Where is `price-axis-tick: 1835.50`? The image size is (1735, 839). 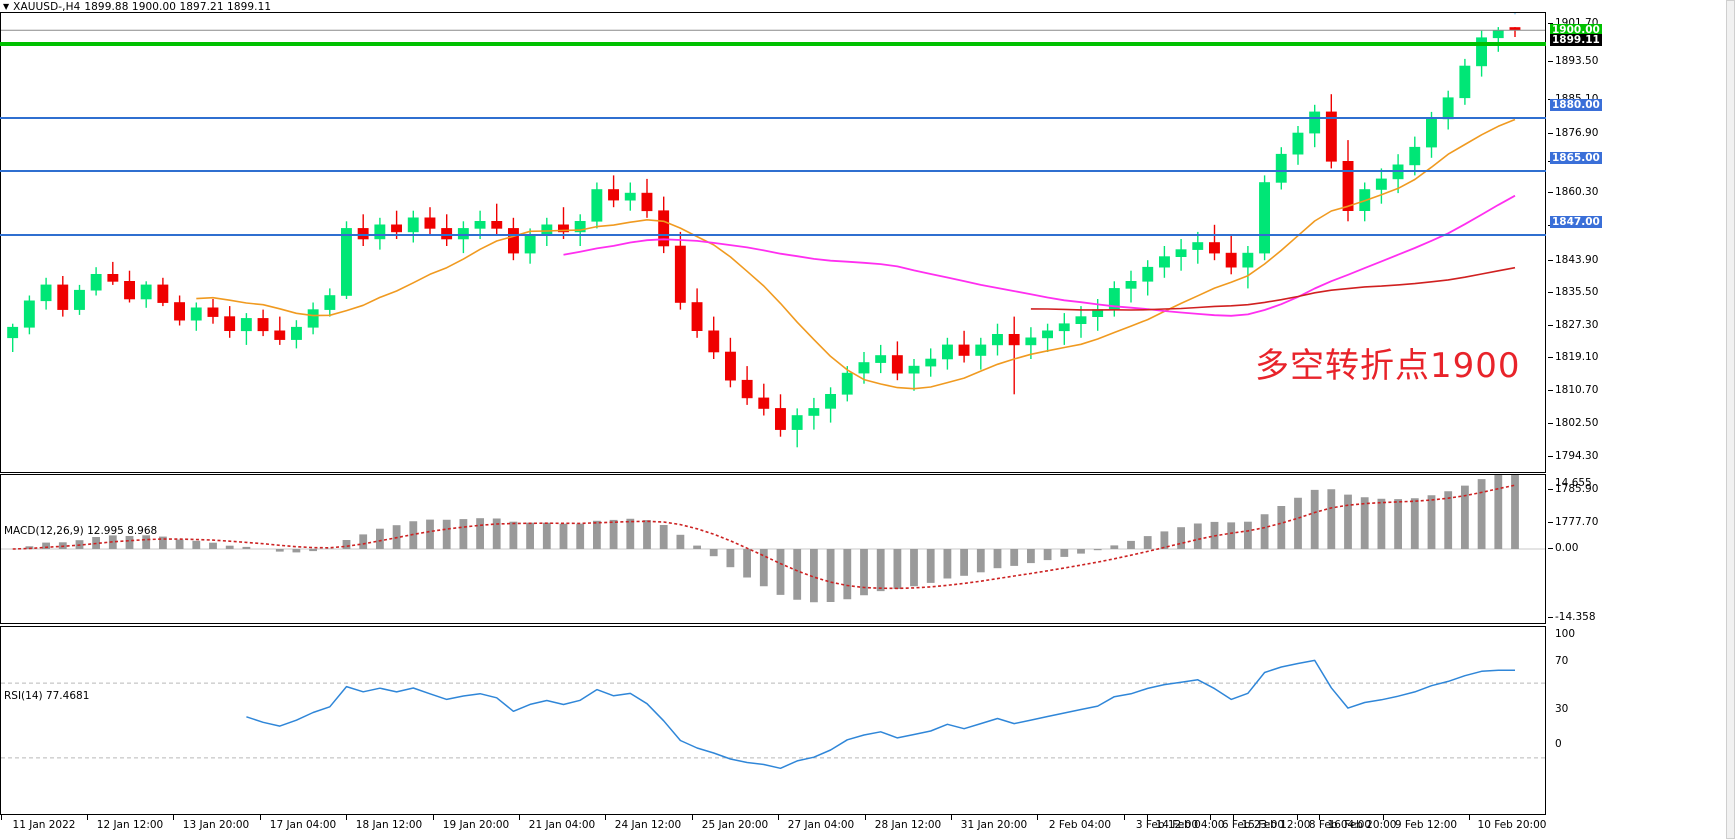 price-axis-tick: 1835.50 is located at coordinates (1573, 292).